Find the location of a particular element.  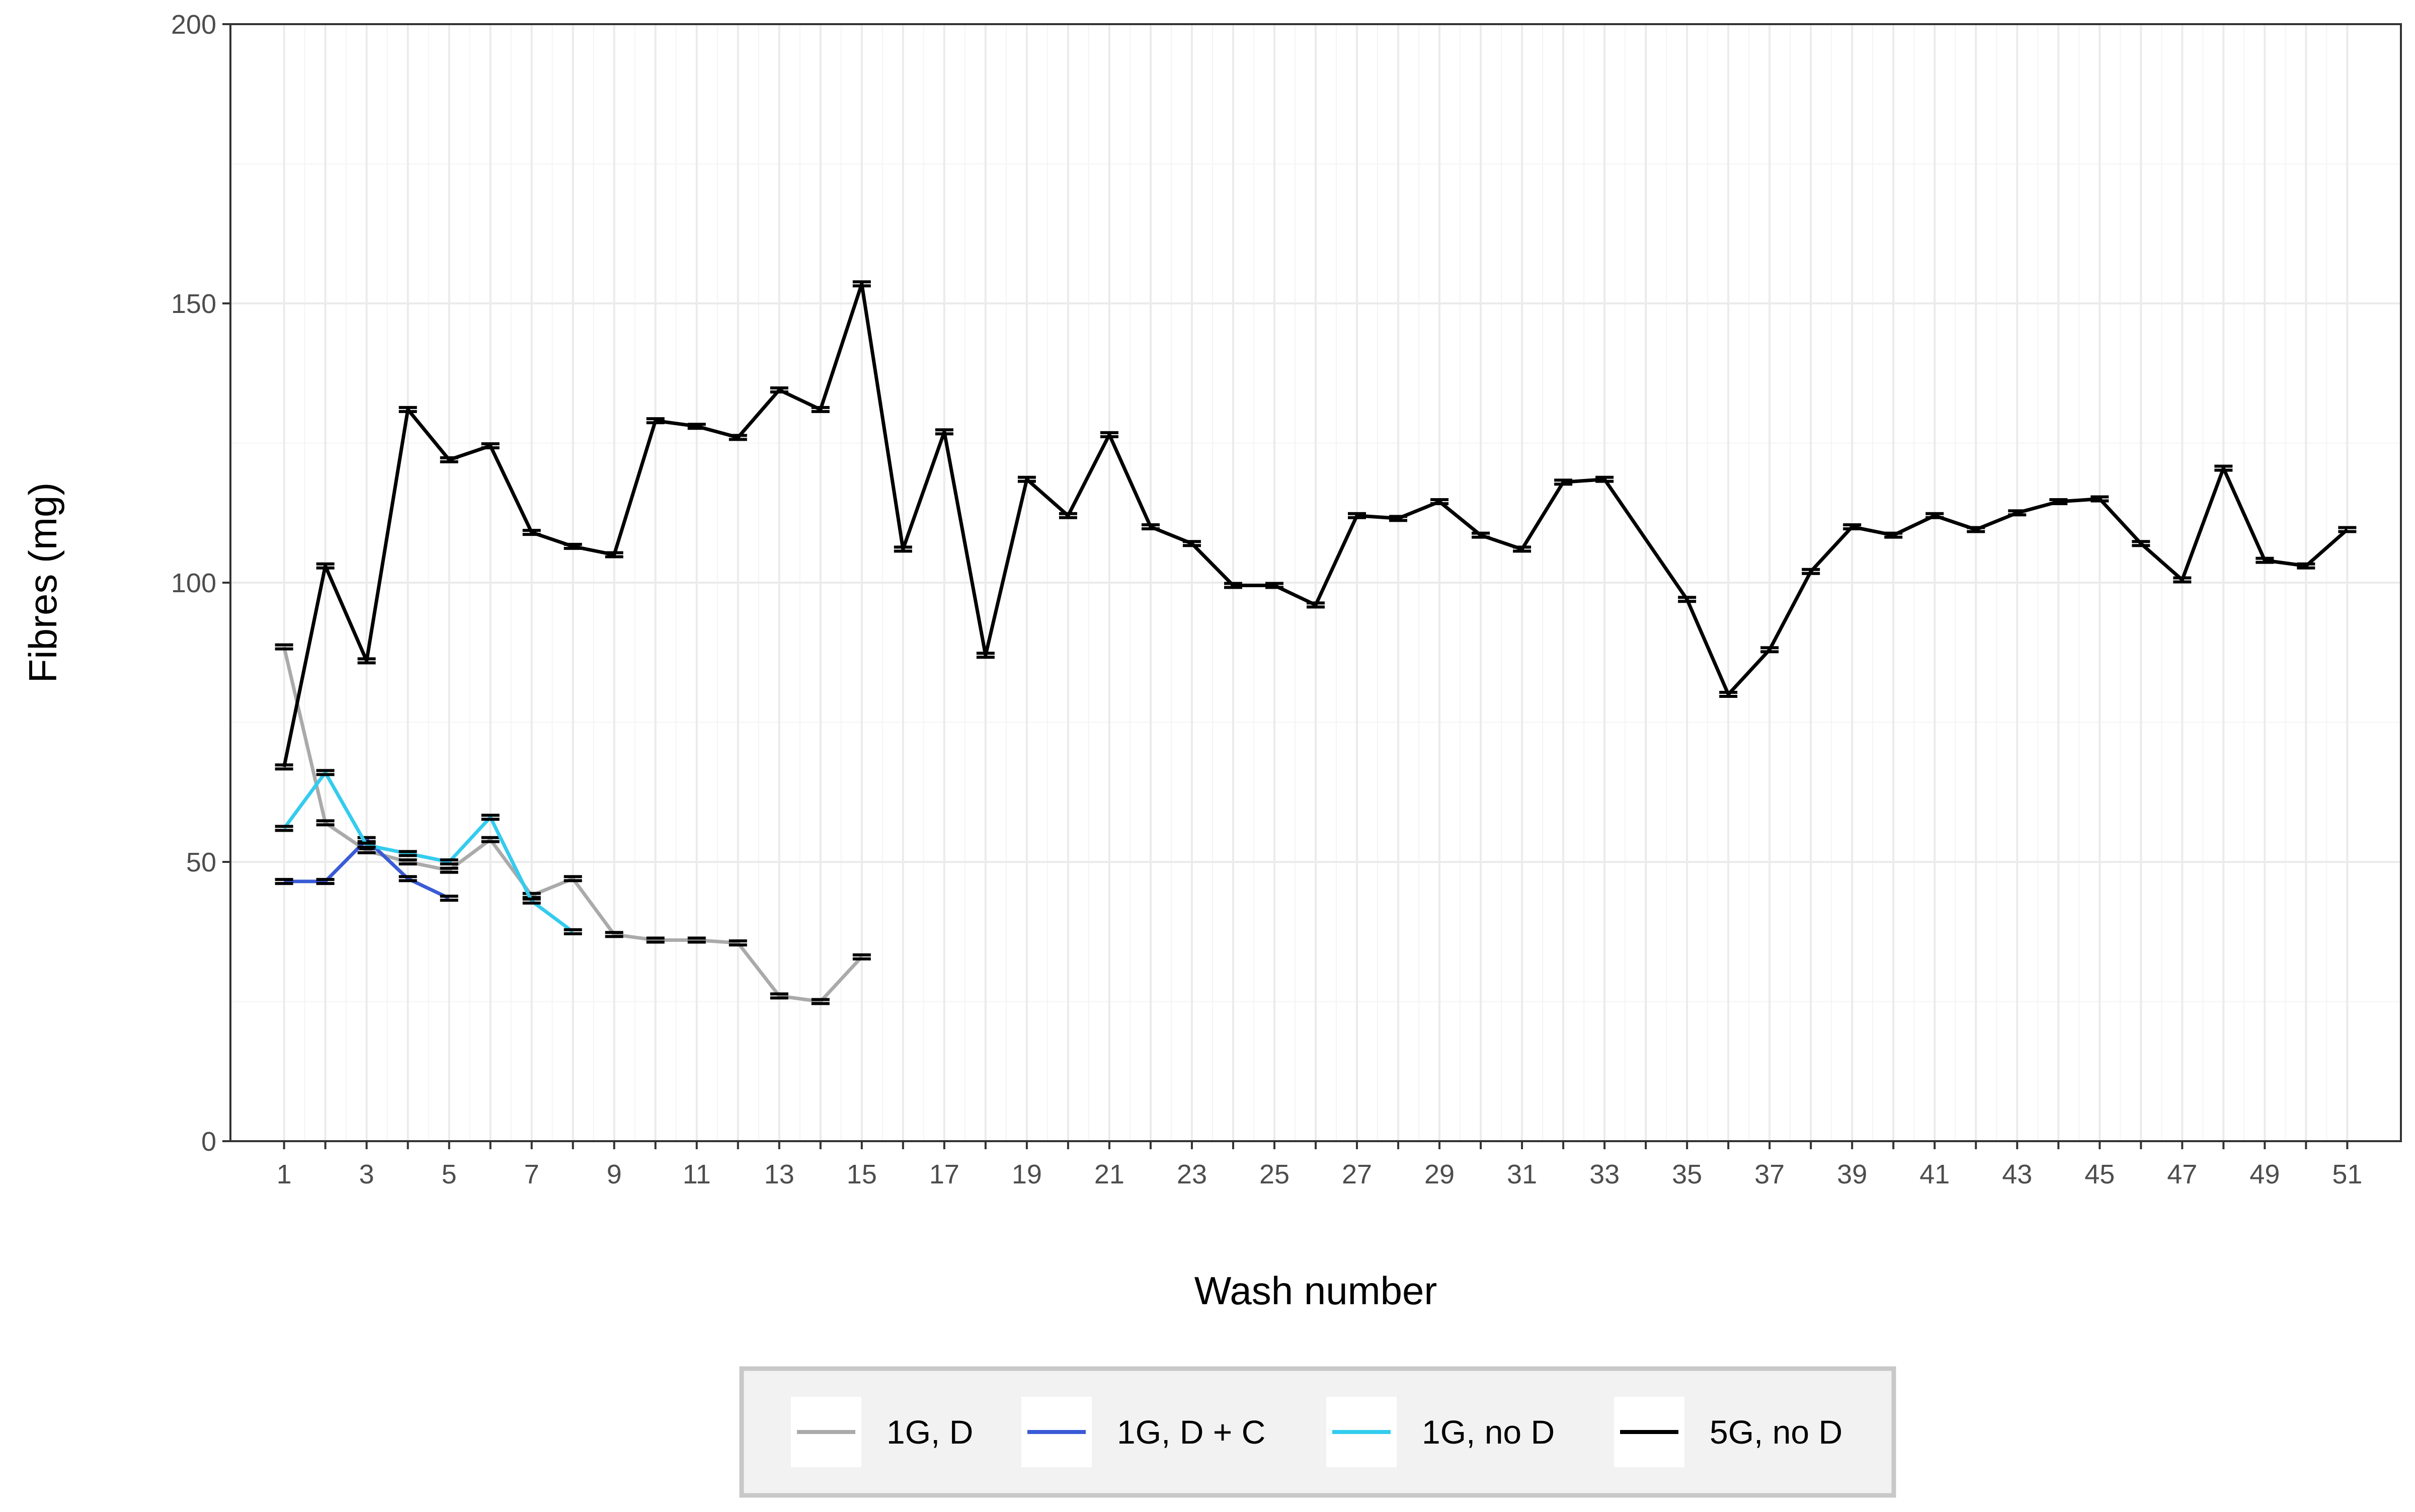

x-tick-label: 49 is located at coordinates (2264, 1174).